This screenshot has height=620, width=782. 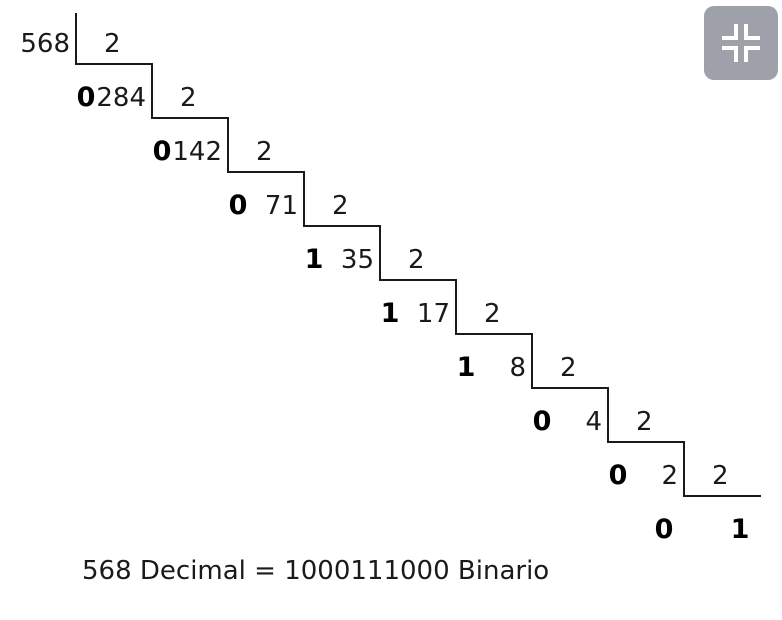 I want to click on dividend: 284, so click(x=121, y=98).